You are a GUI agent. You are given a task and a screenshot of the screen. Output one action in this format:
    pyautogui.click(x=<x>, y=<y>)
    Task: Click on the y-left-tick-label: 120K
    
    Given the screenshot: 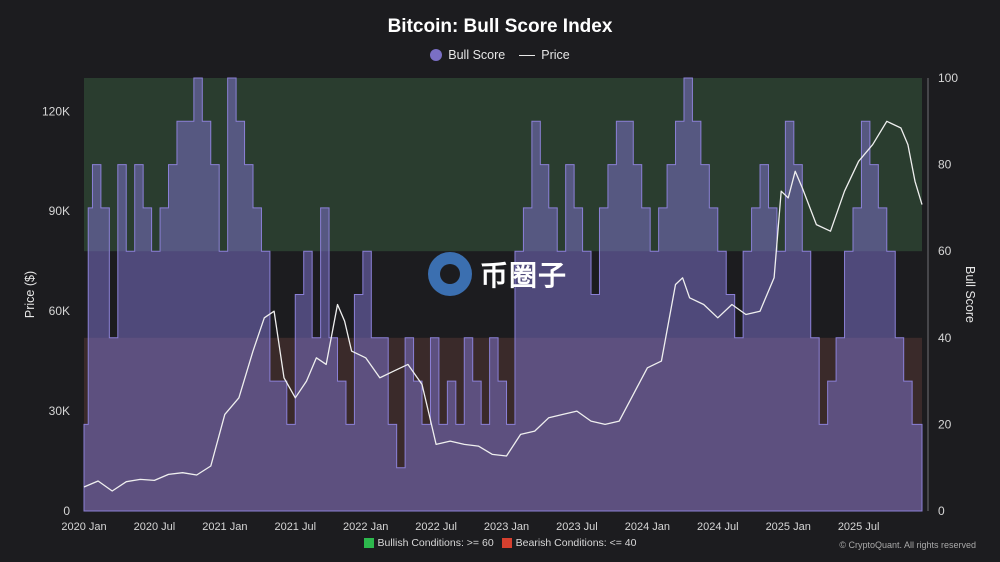 What is the action you would take?
    pyautogui.click(x=56, y=111)
    